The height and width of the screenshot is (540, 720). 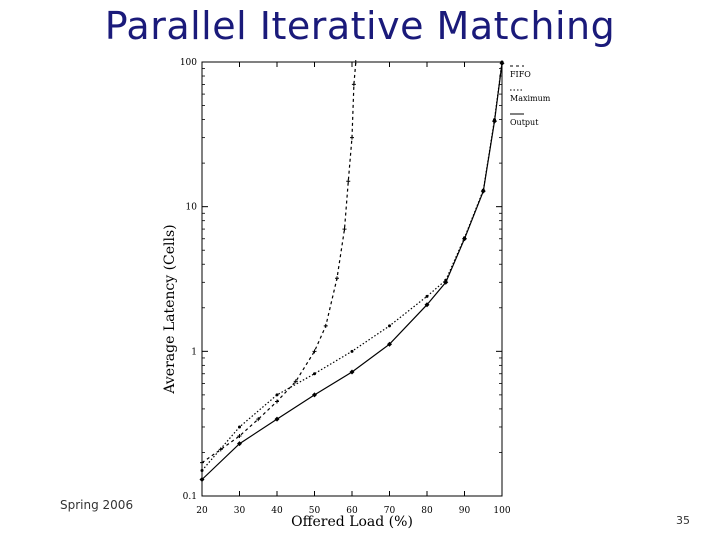 What do you see at coordinates (188, 63) in the screenshot?
I see `y-tick-label: 100` at bounding box center [188, 63].